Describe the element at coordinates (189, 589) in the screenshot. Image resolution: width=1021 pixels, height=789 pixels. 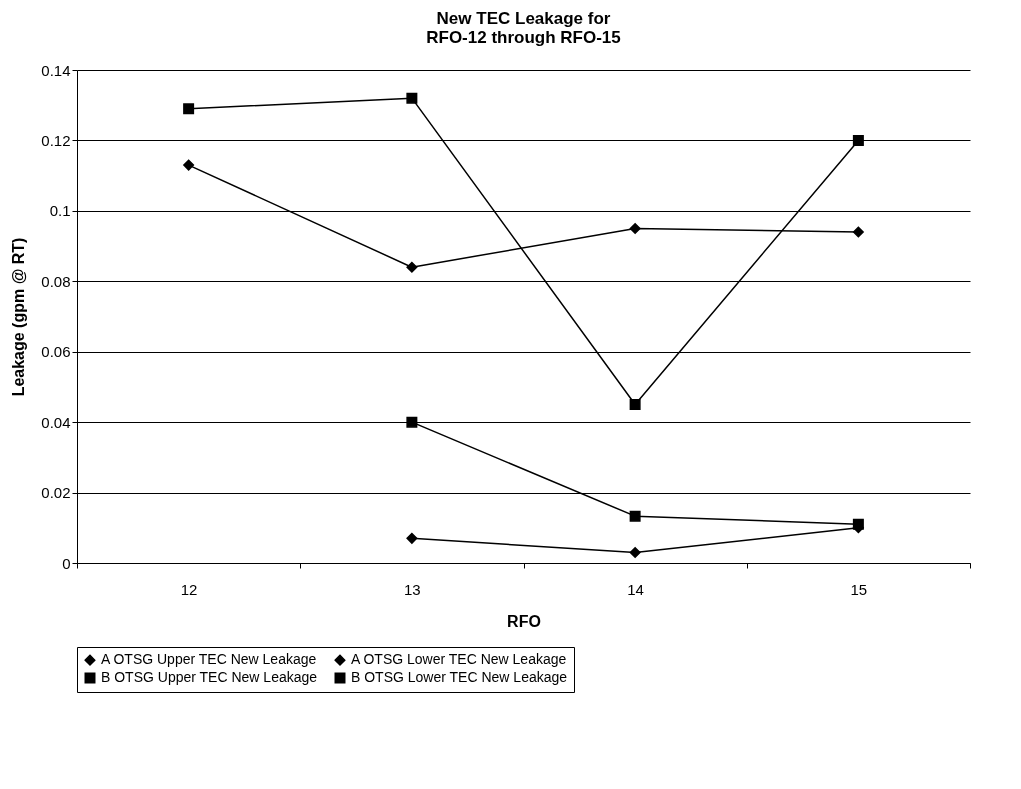
I see `x-tick-label: 12` at that location.